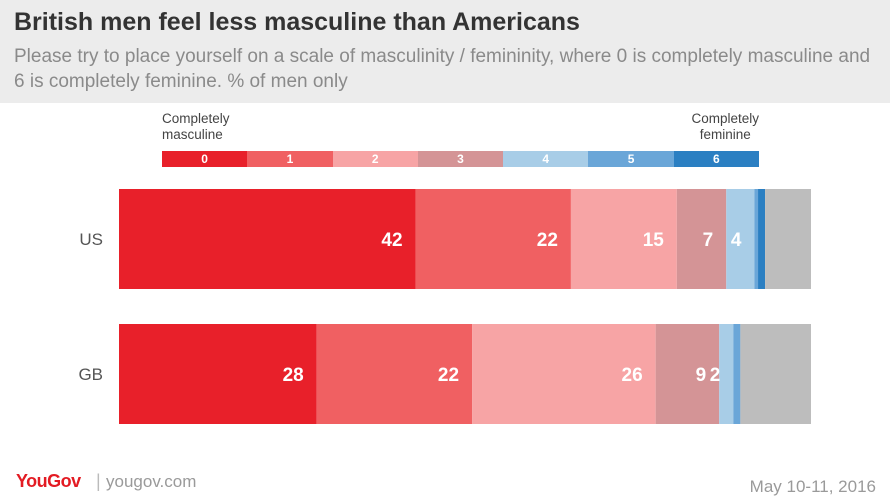  I want to click on legend-swatch-5: 5, so click(631, 159).